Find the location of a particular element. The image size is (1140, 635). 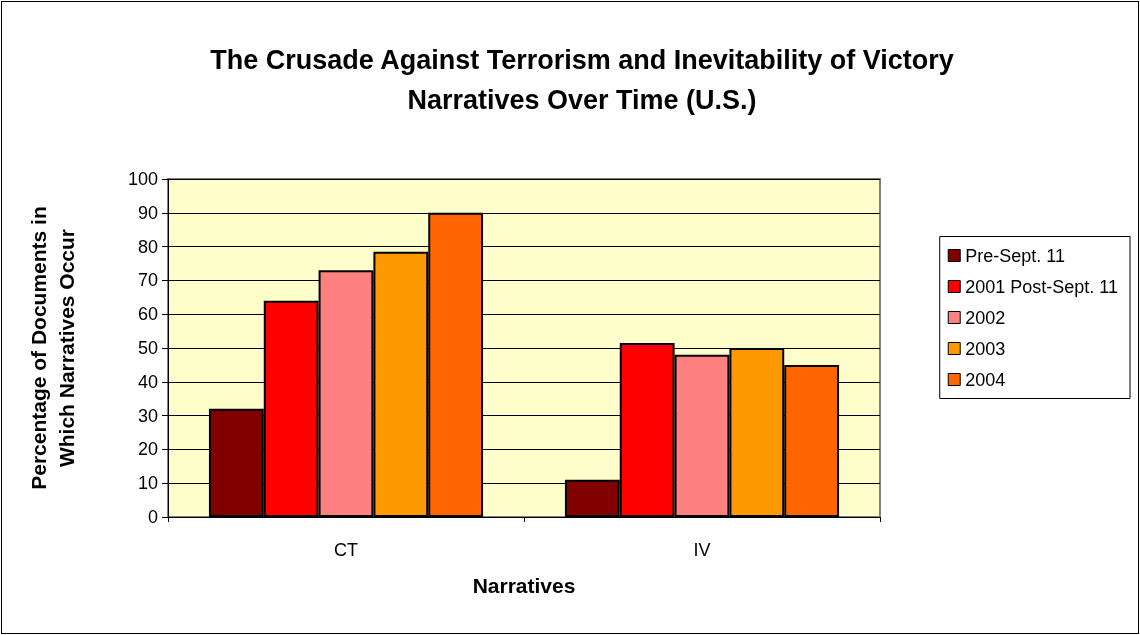

y-tick-label: 30 is located at coordinates (147, 415).